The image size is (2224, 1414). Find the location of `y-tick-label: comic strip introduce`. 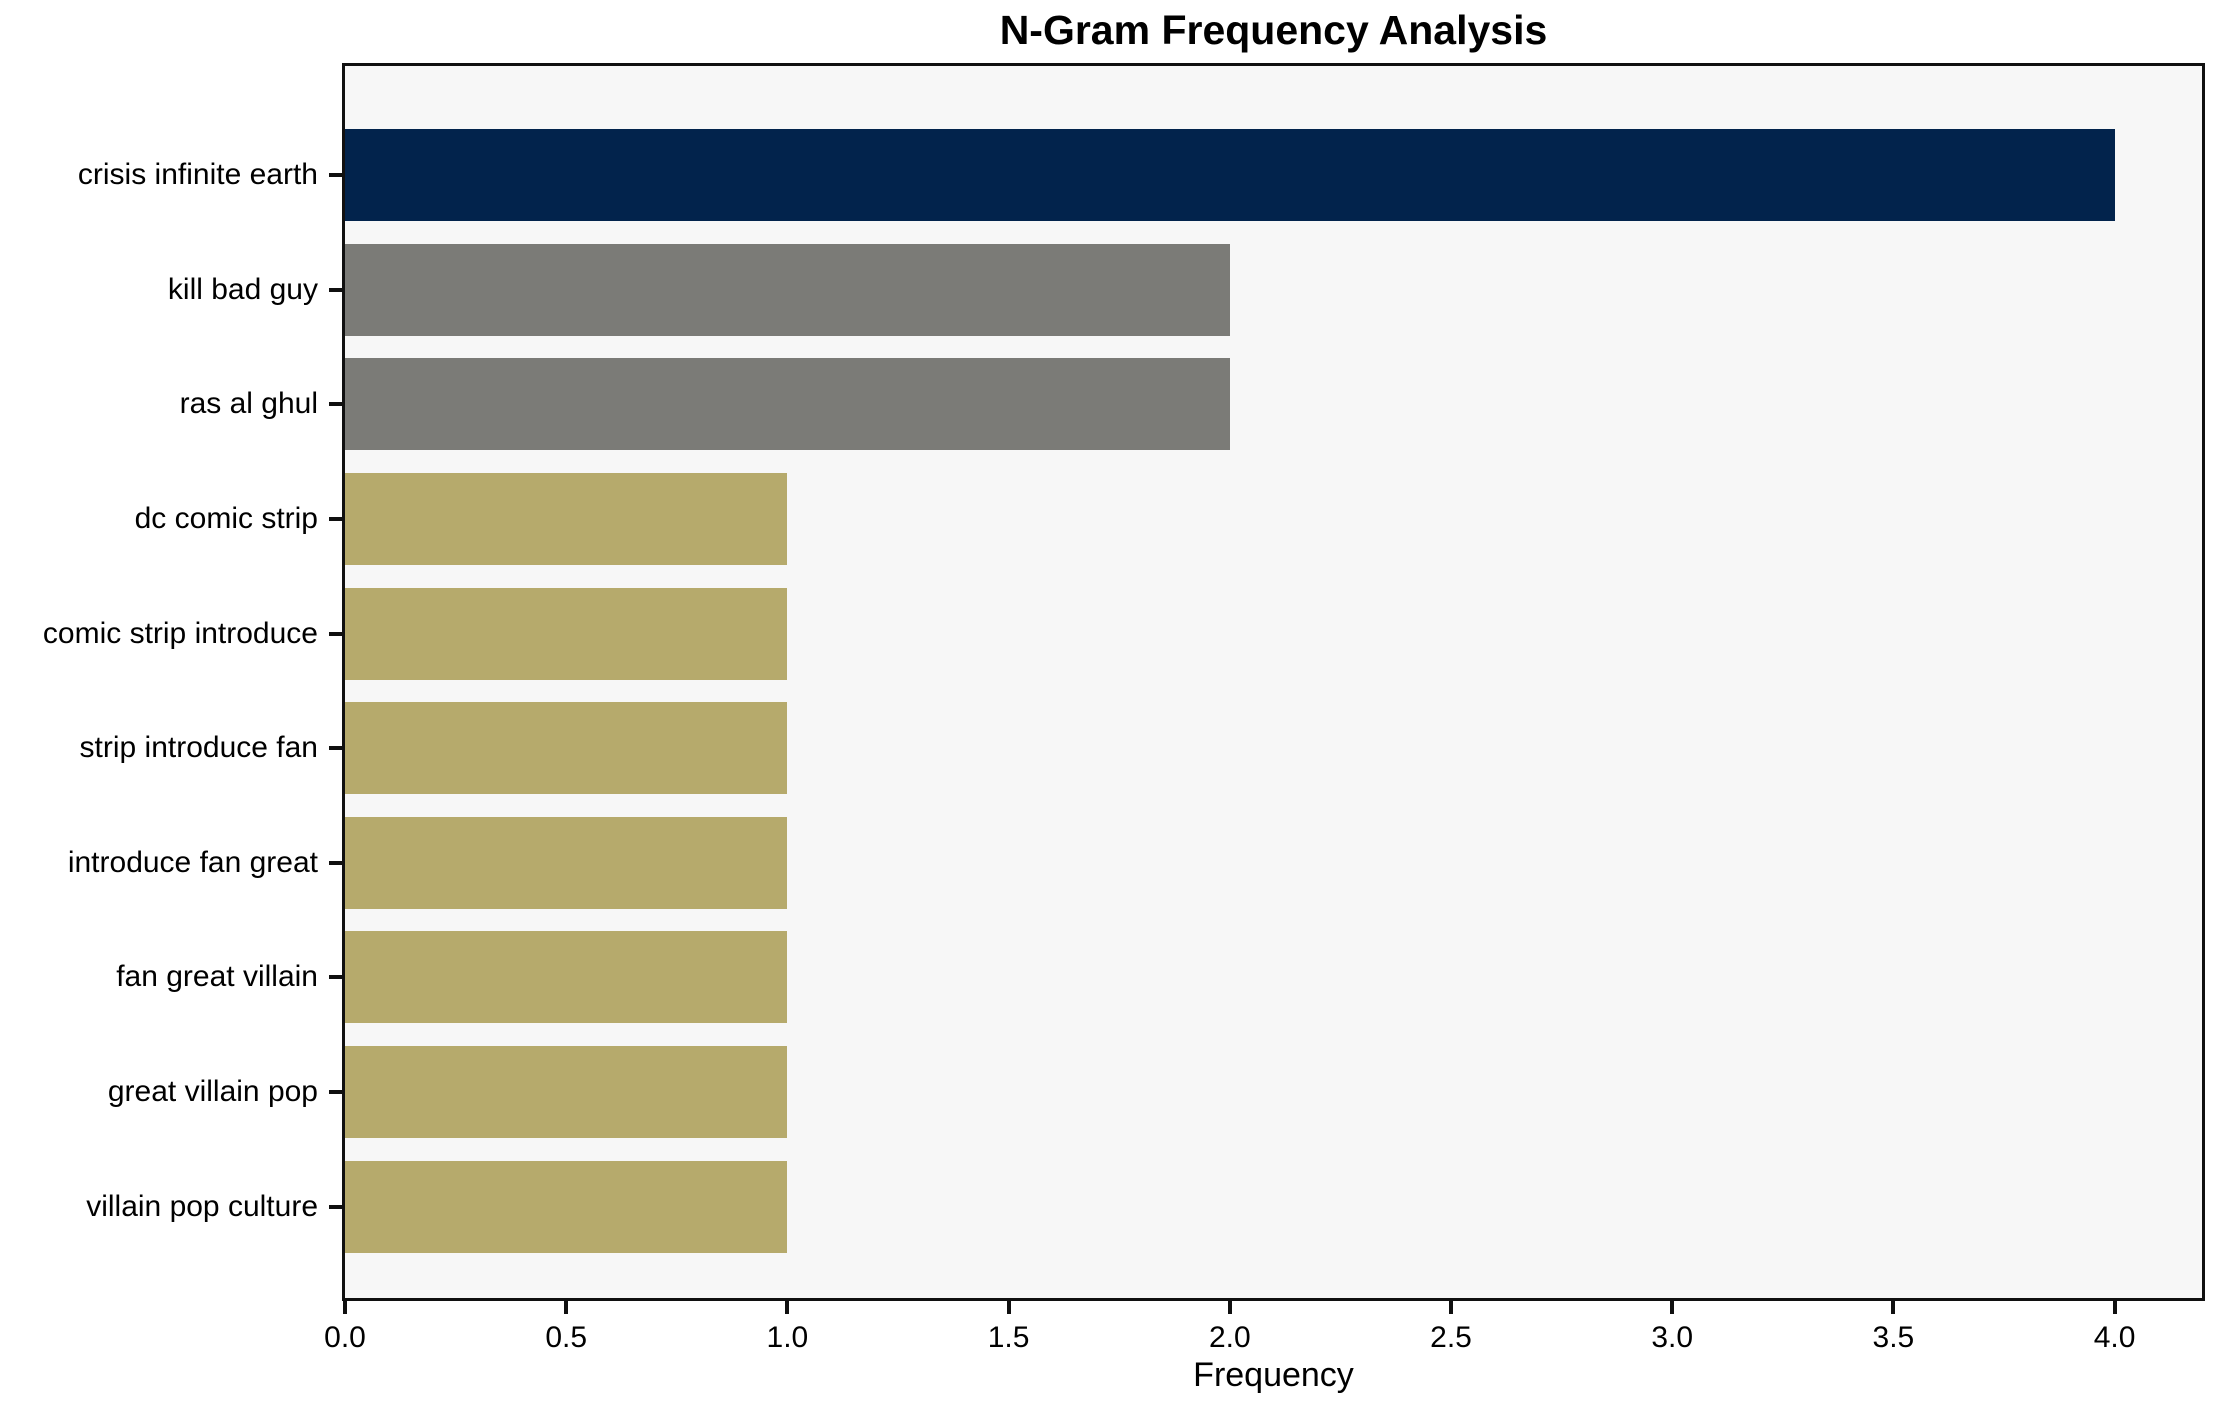

y-tick-label: comic strip introduce is located at coordinates (180, 633).